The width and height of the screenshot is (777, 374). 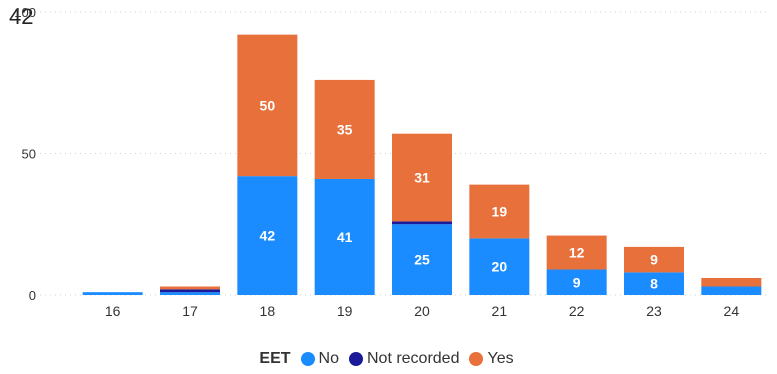 I want to click on chart-legend: EET No Not recorded Yes, so click(x=388, y=359).